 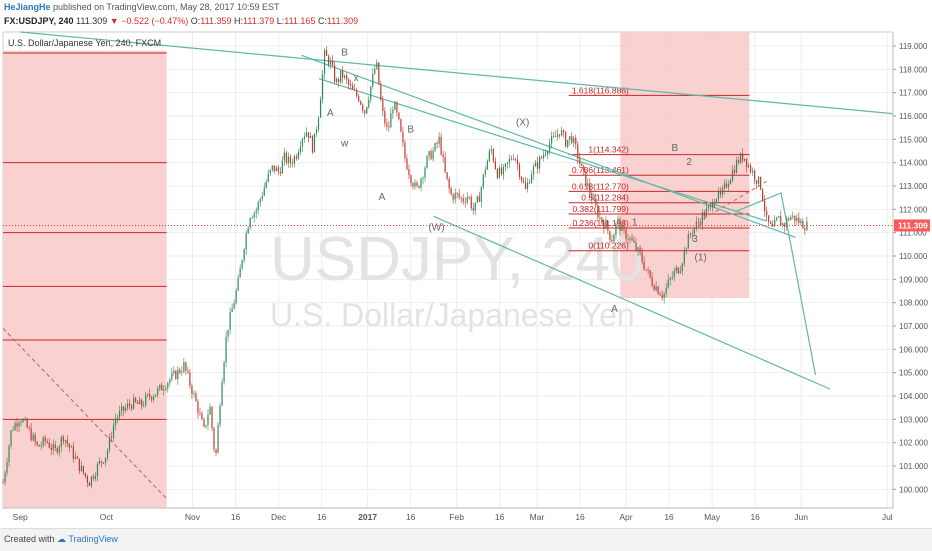 What do you see at coordinates (195, 21) in the screenshot?
I see `open-label: O:` at bounding box center [195, 21].